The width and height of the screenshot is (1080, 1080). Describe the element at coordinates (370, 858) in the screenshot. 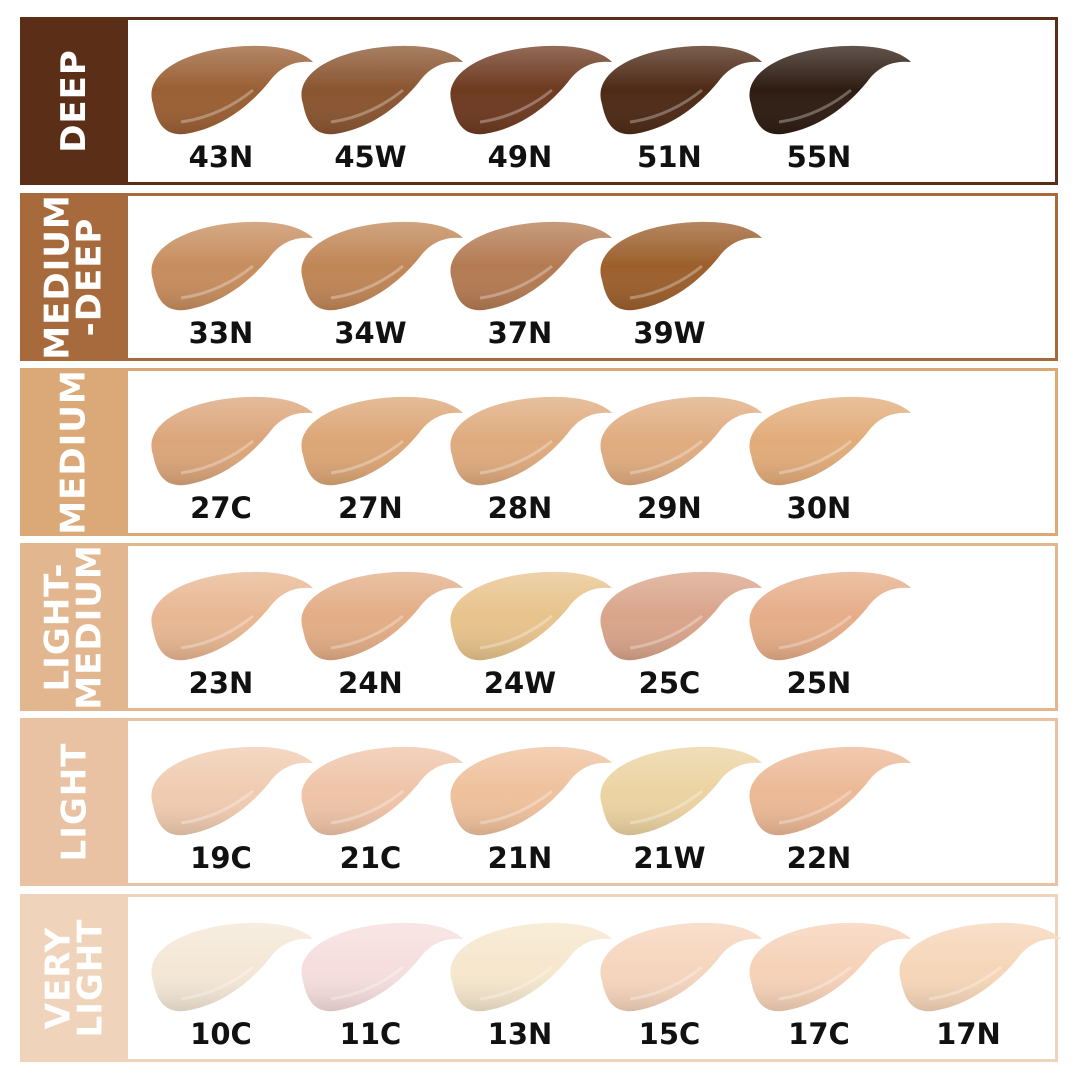

I see `shade-label: 21C` at that location.